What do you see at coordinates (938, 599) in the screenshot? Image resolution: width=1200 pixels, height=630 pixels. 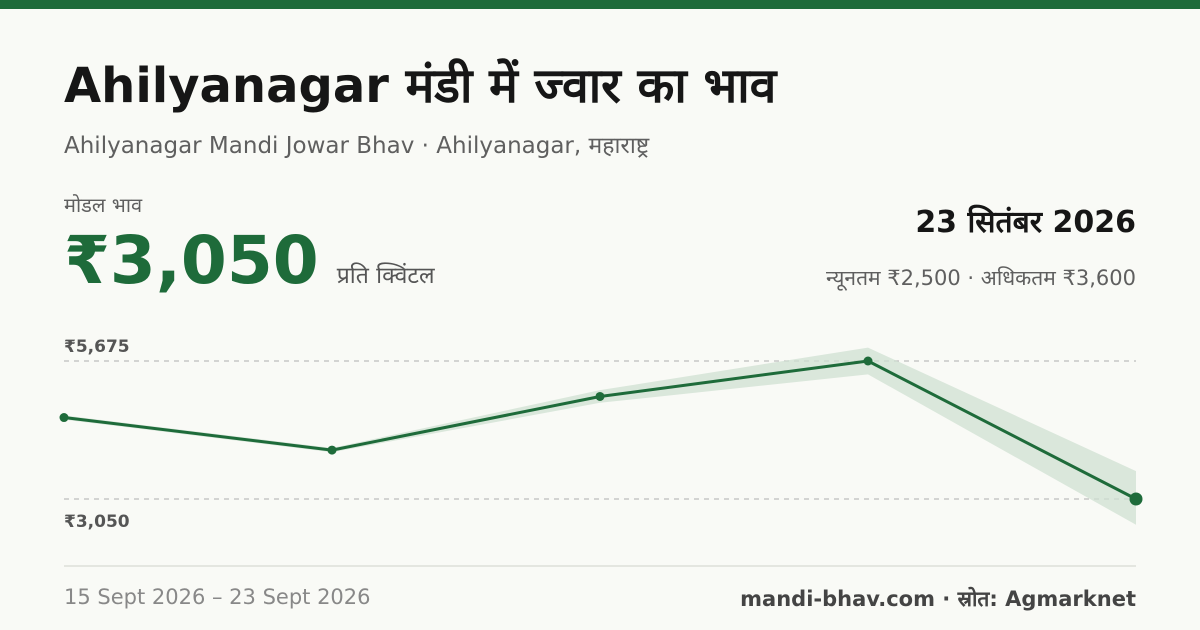 I see `footer-source: mandi-bhav.com · स्रोत: Agmarknet` at bounding box center [938, 599].